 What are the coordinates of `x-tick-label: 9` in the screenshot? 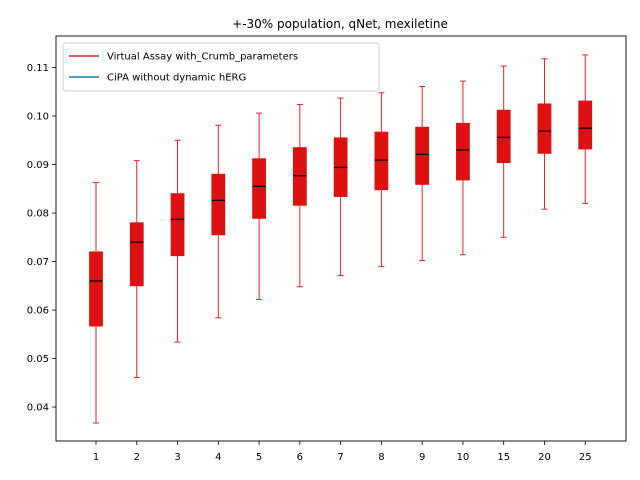 It's located at (422, 457).